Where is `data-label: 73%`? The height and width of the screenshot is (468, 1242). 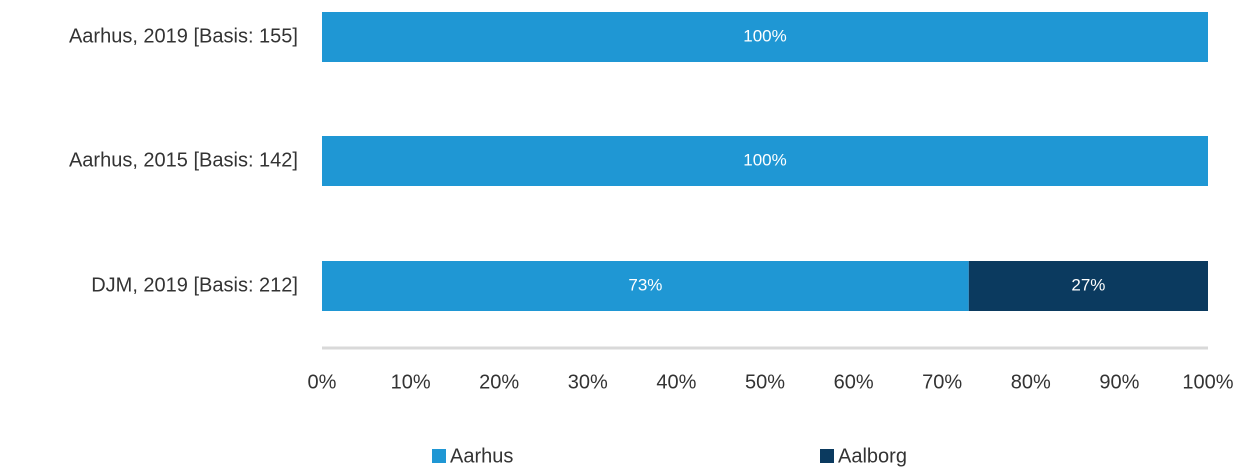 data-label: 73% is located at coordinates (645, 284).